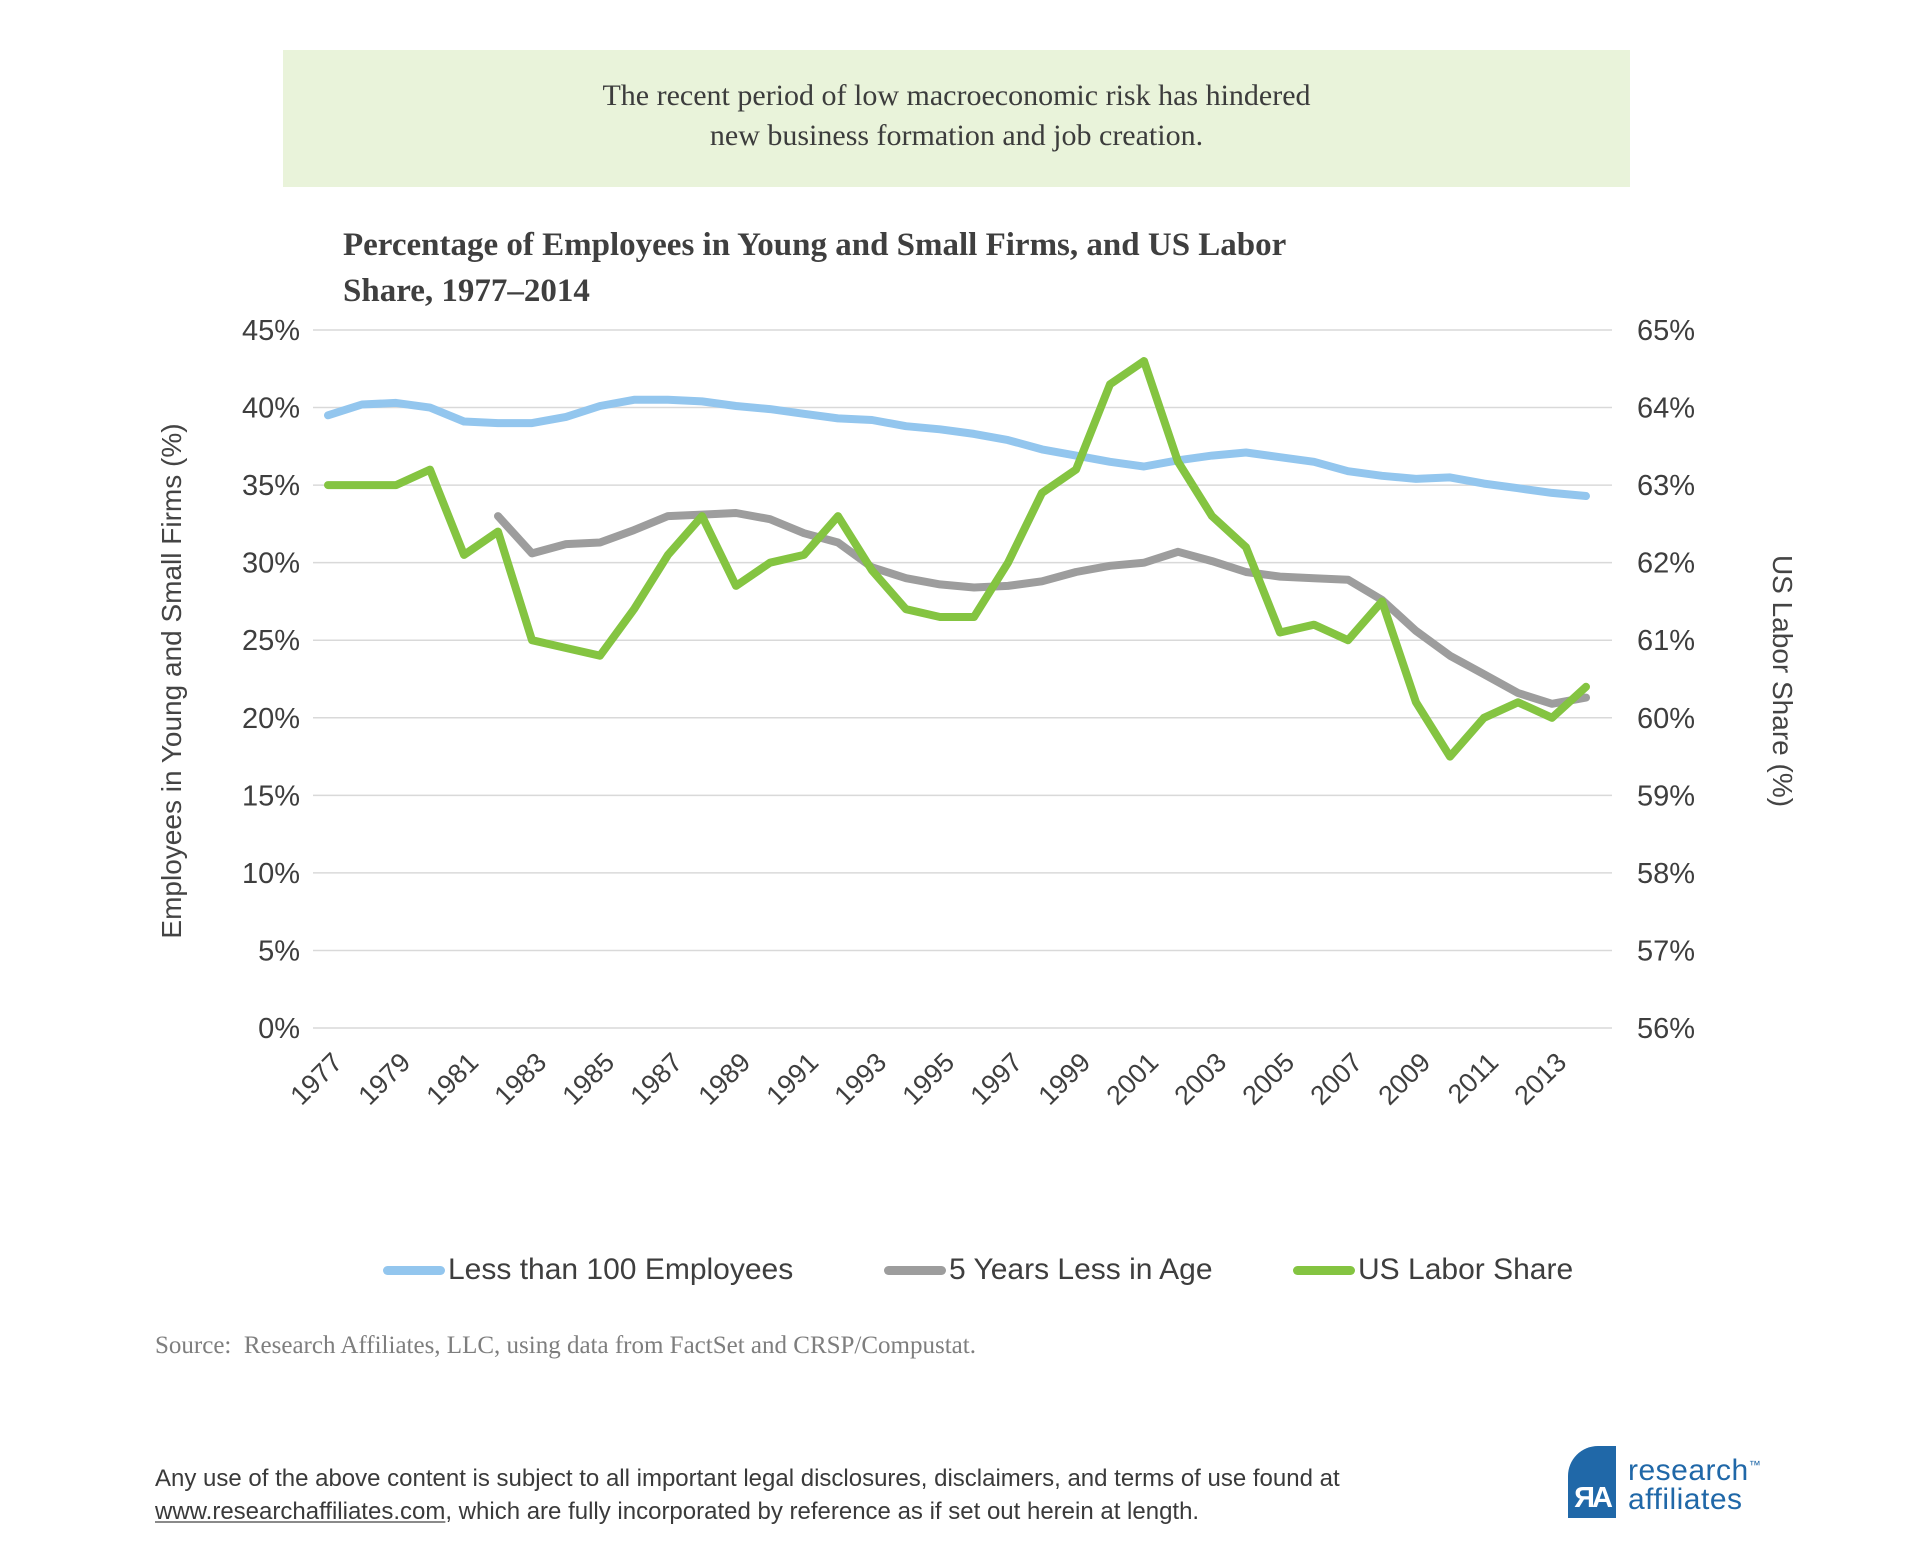  What do you see at coordinates (1666, 874) in the screenshot?
I see `y-right-tick-label: 58%` at bounding box center [1666, 874].